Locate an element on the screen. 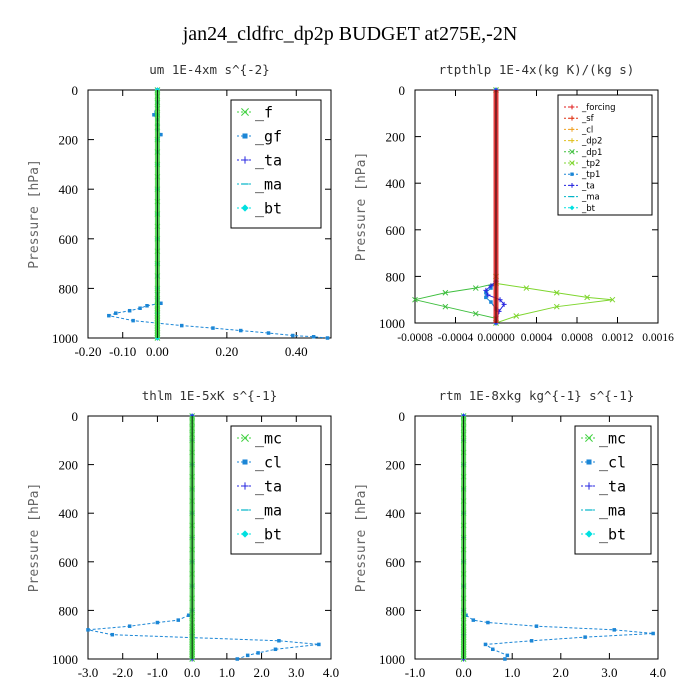  x-tick-label: 0.0008 is located at coordinates (577, 338).